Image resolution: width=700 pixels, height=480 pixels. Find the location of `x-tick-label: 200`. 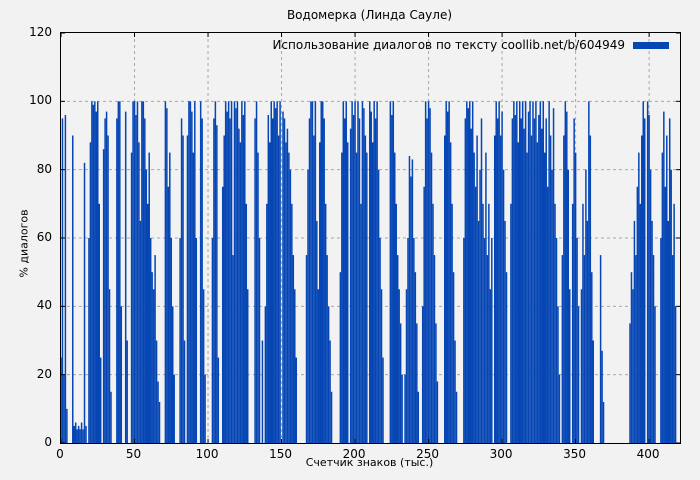

x-tick-label: 200 is located at coordinates (354, 454).